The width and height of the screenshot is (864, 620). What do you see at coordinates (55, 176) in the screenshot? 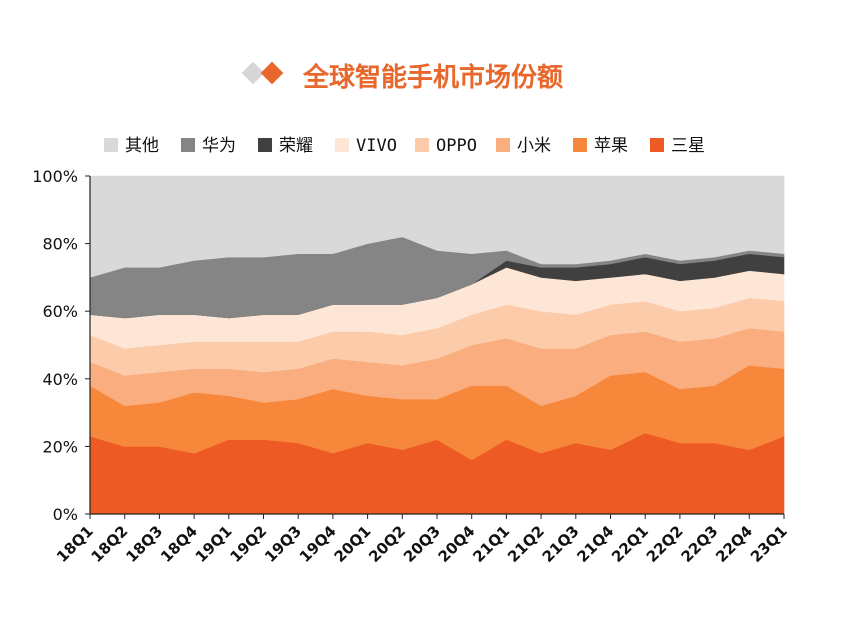
I see `y-tick-label: 100%` at bounding box center [55, 176].